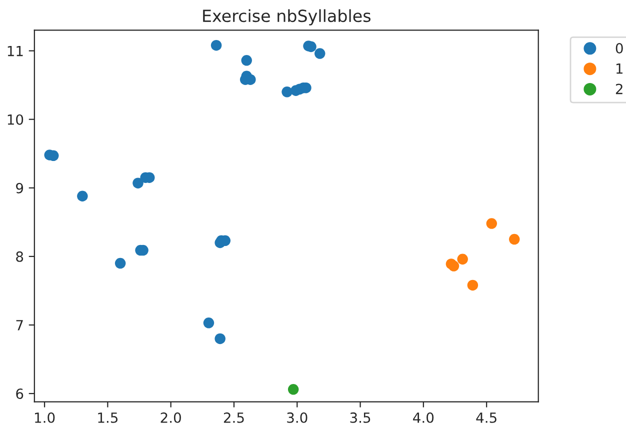 This screenshot has height=432, width=626. I want to click on legend-label: 2, so click(619, 89).